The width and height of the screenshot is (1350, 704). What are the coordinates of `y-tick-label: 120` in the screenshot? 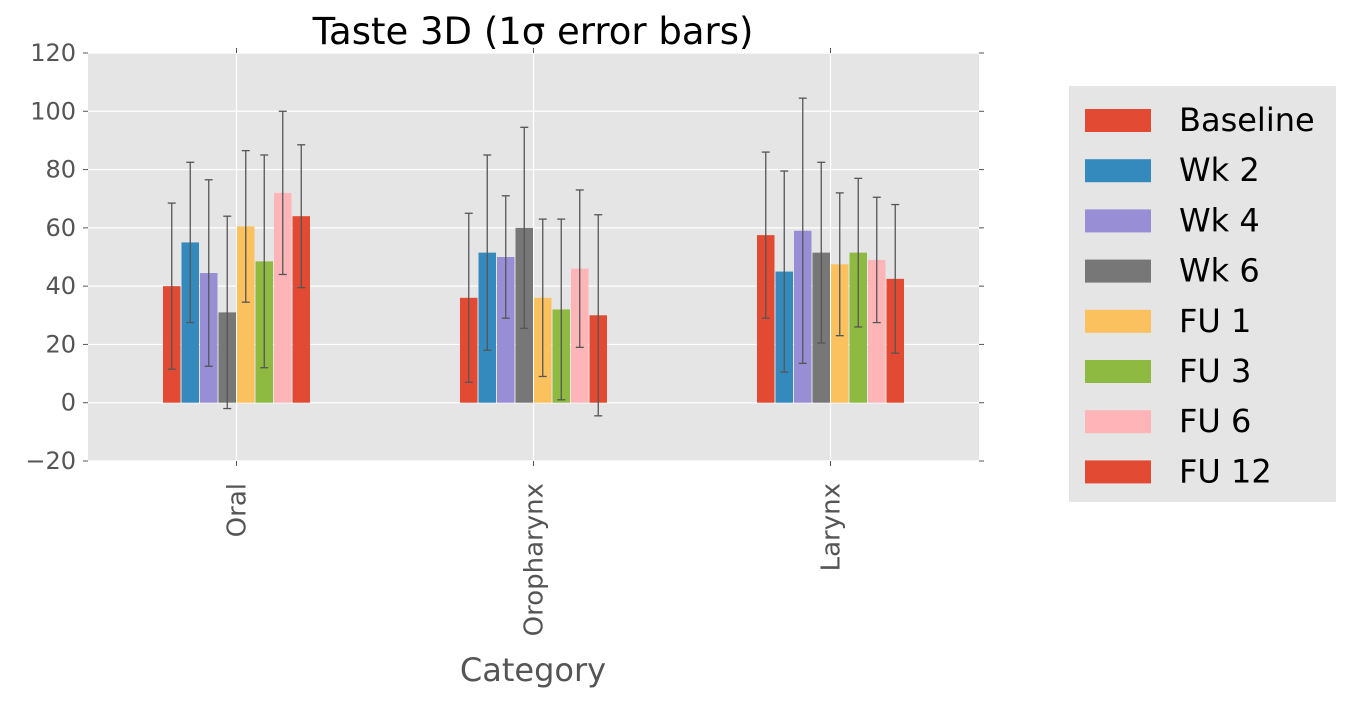 It's located at (53, 53).